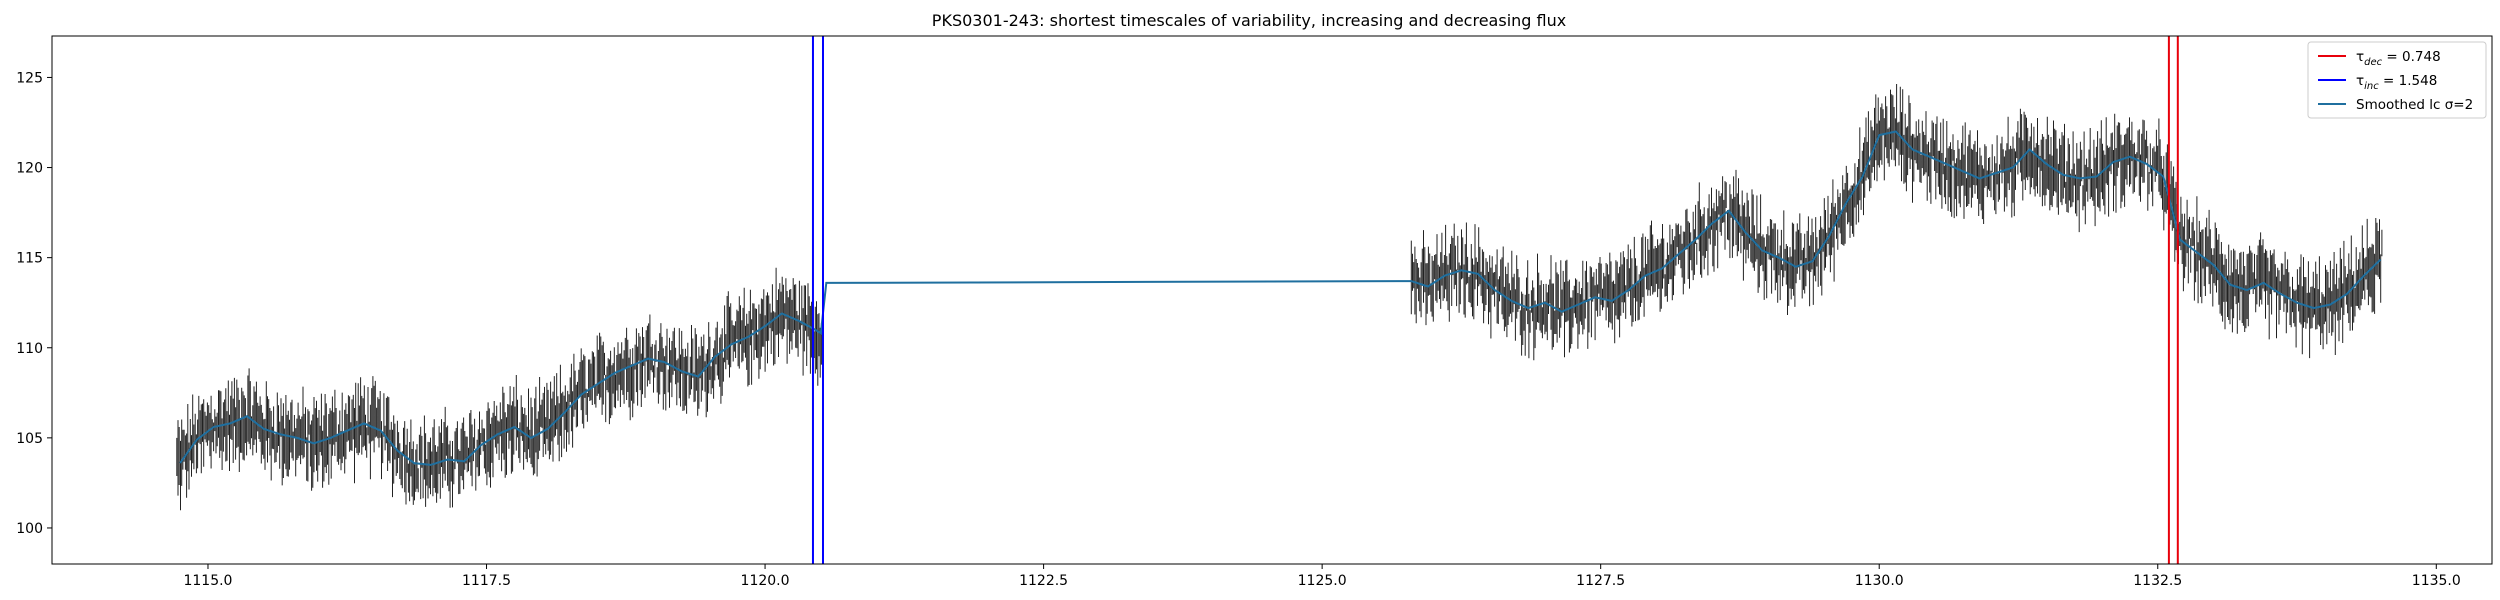 The height and width of the screenshot is (600, 2500). Describe the element at coordinates (29, 349) in the screenshot. I see `y-tick-label: 110` at that location.